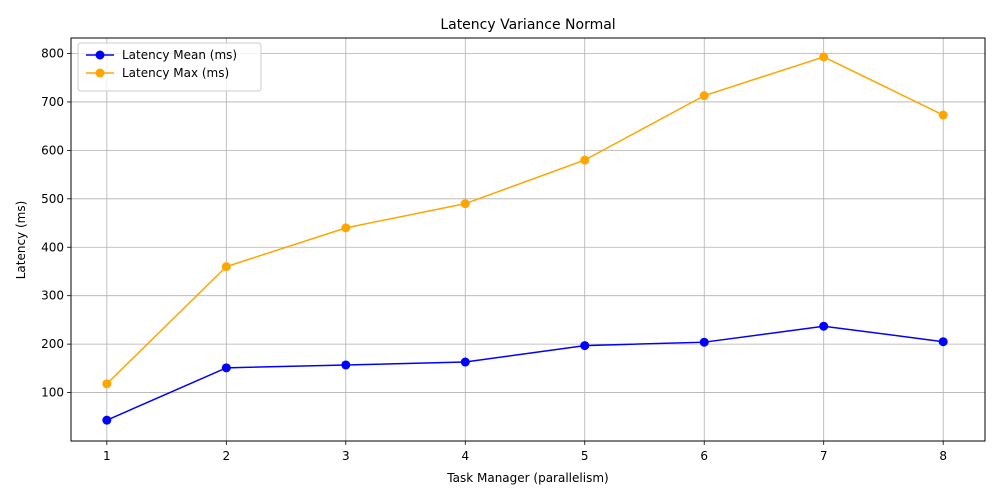 The height and width of the screenshot is (500, 1000). I want to click on x-tick-label: 6, so click(704, 456).